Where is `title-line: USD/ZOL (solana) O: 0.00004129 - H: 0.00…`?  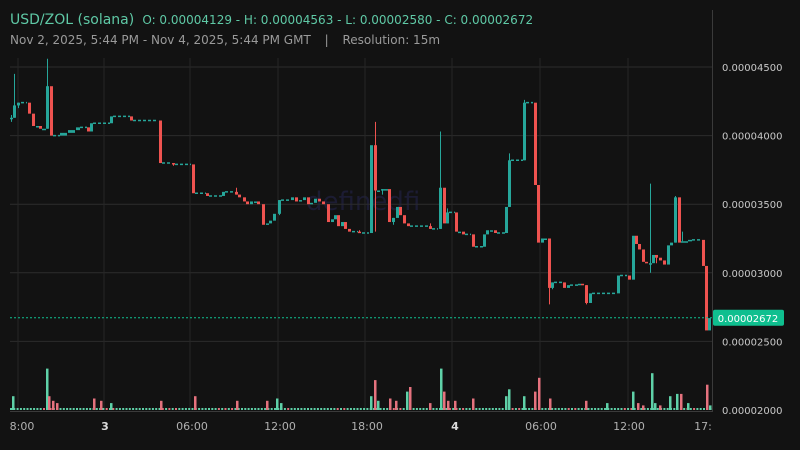
title-line: USD/ZOL (solana) O: 0.00004129 - H: 0.00… is located at coordinates (271, 20).